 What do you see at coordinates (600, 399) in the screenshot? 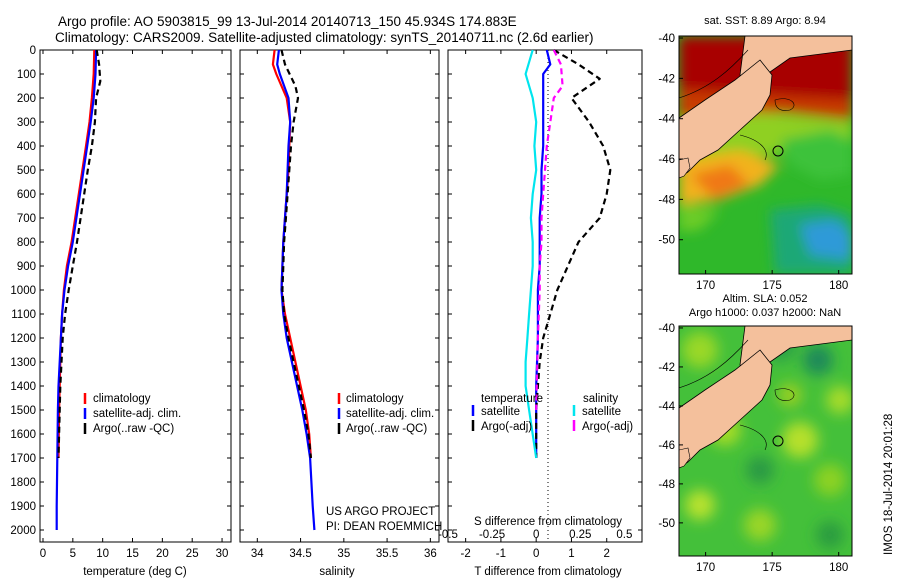
I see `legend-title-salinity: salinity` at bounding box center [600, 399].